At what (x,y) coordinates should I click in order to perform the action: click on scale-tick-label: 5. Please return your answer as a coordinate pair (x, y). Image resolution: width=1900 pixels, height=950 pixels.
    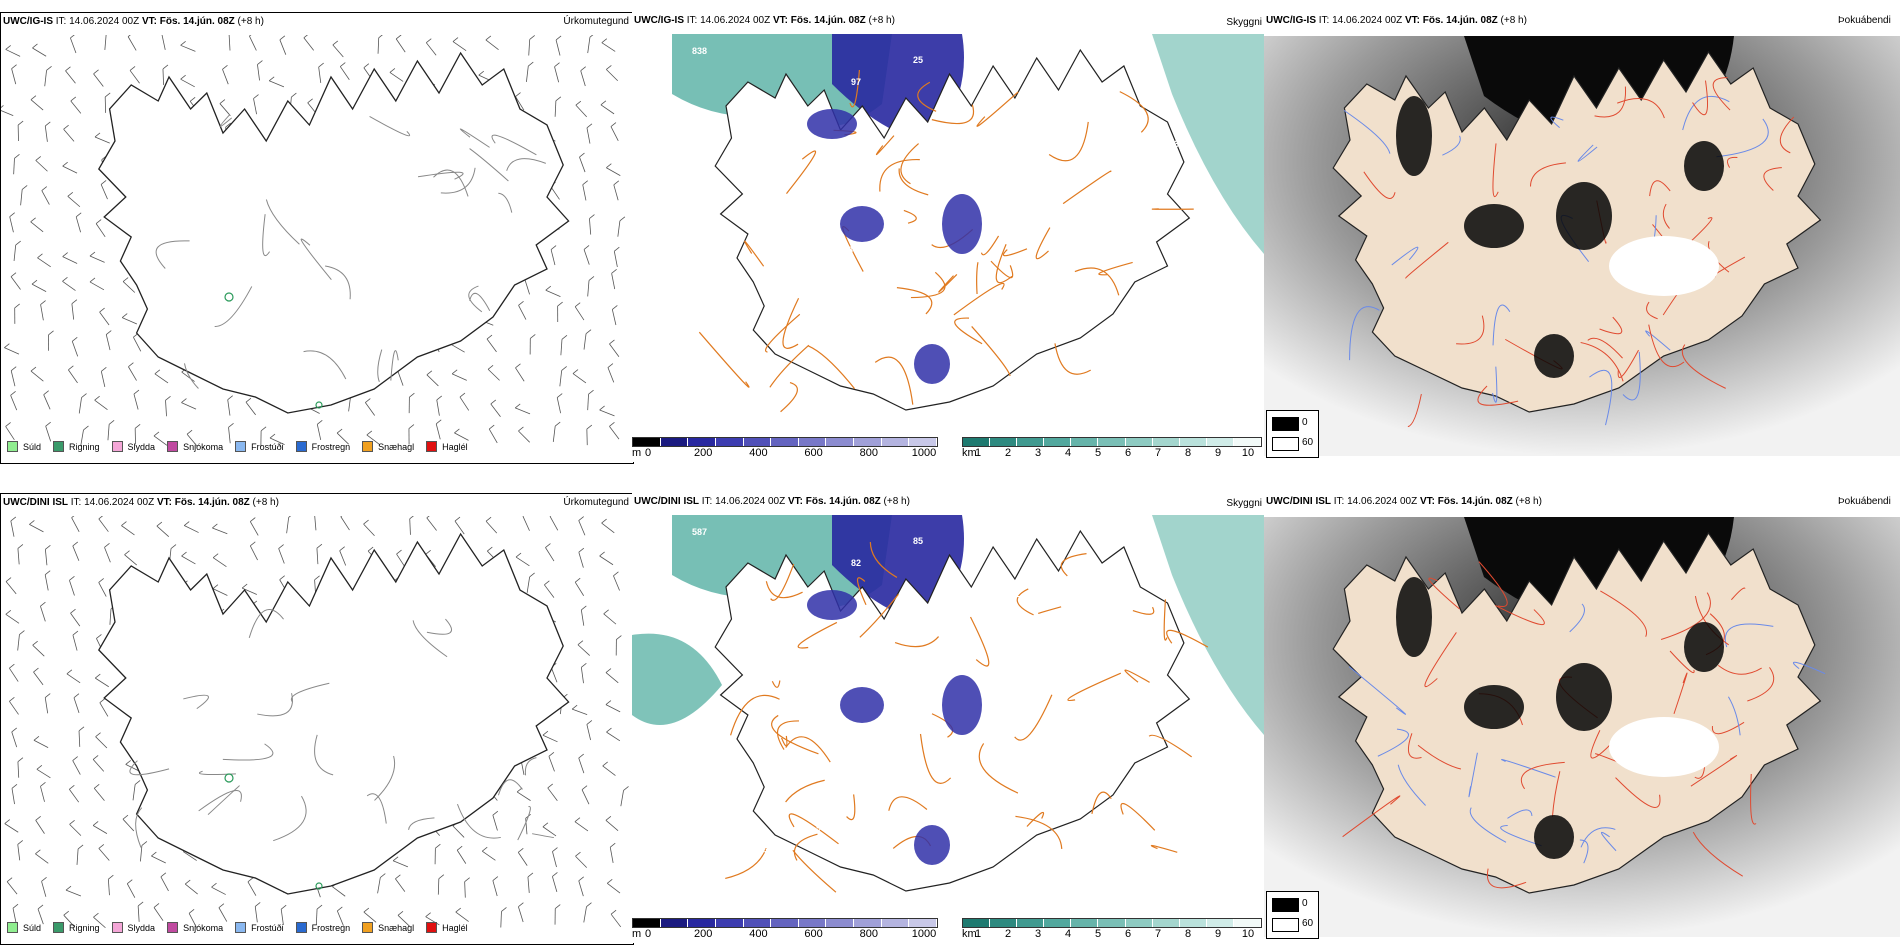
    Looking at the image, I should click on (1098, 453).